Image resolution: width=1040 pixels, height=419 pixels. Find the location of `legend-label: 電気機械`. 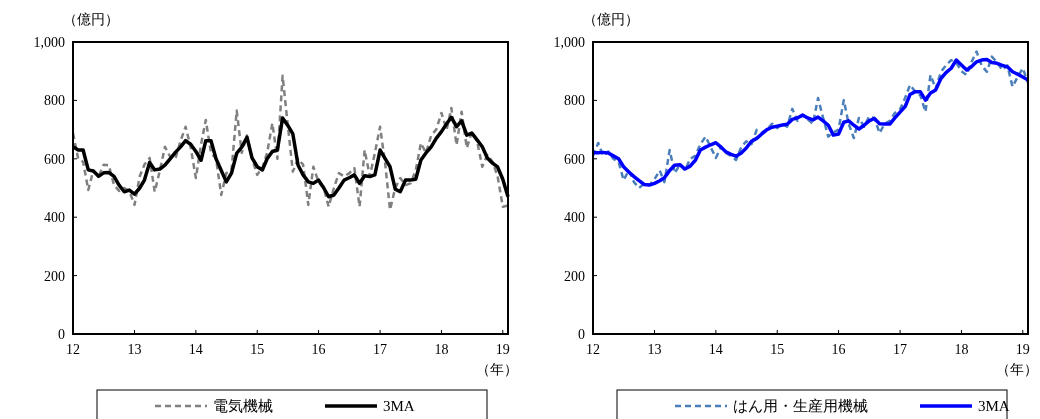

legend-label: 電気機械 is located at coordinates (243, 406).